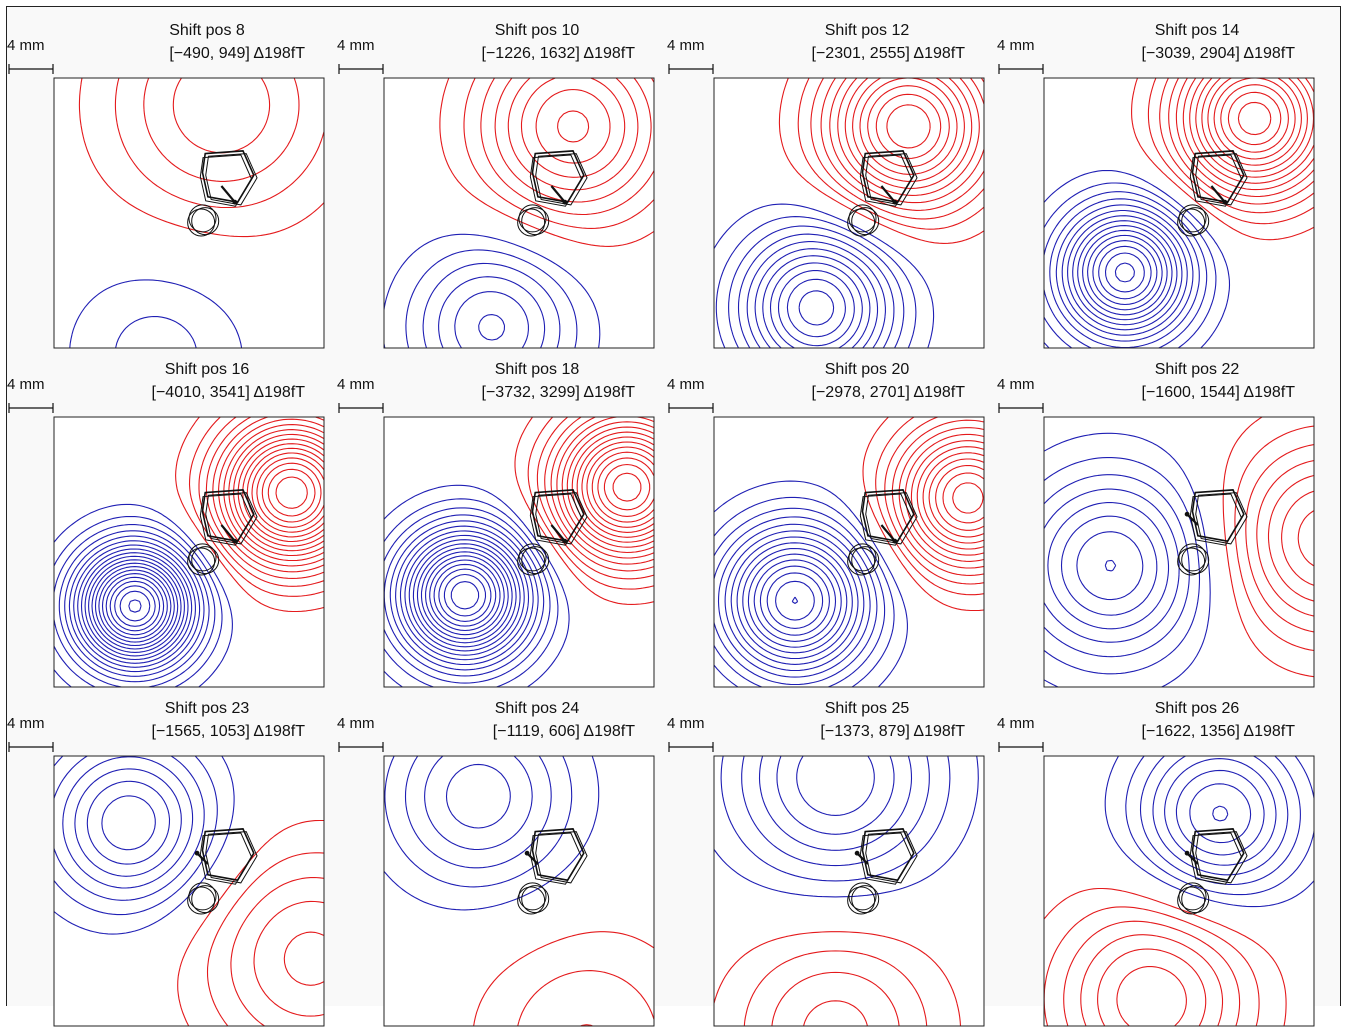  I want to click on range-label: [−1226, 1632] Δ198fT, so click(558, 53).